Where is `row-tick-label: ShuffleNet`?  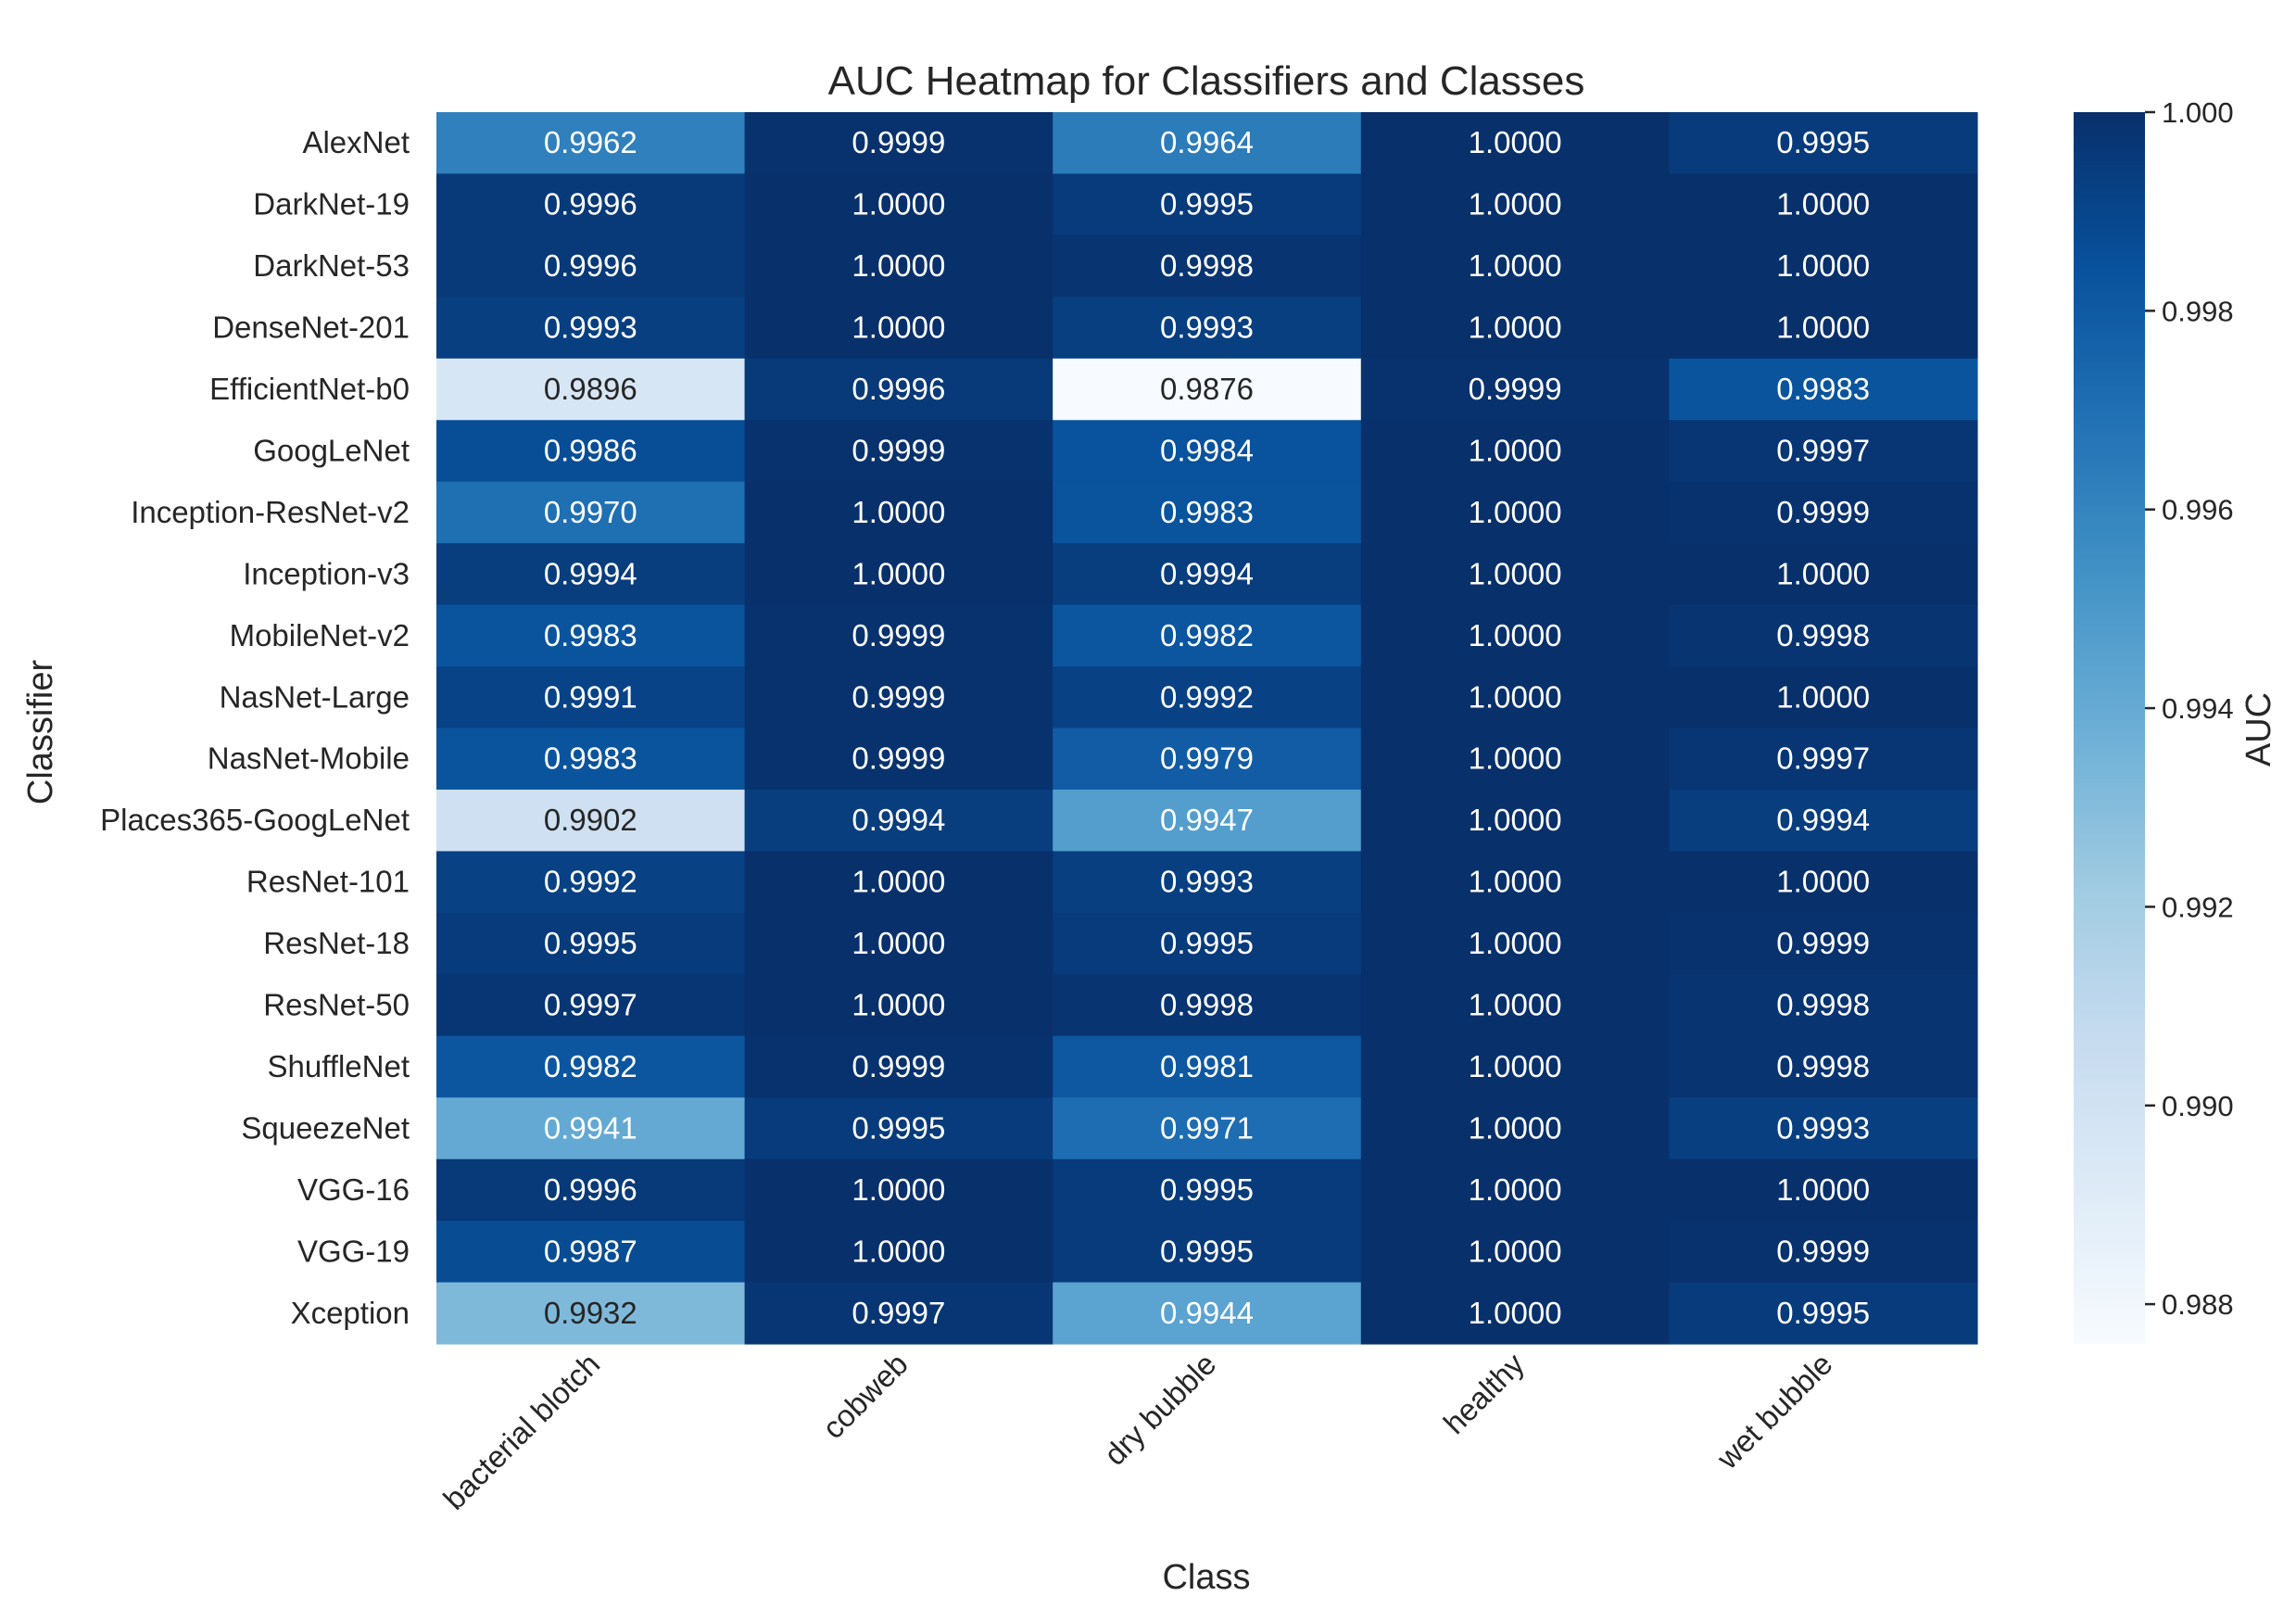
row-tick-label: ShuffleNet is located at coordinates (339, 1066).